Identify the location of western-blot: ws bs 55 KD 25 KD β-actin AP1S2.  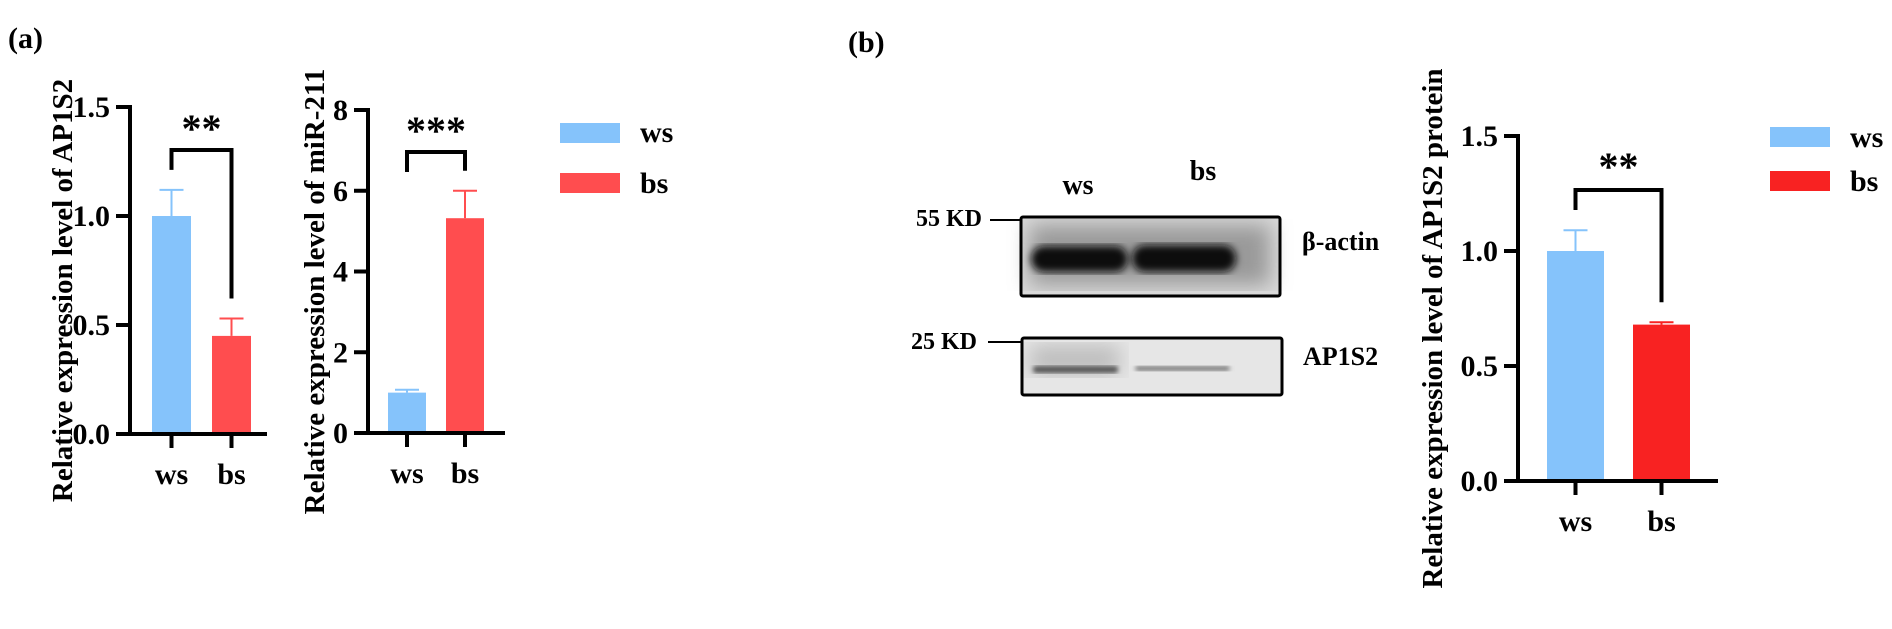
(1145, 276).